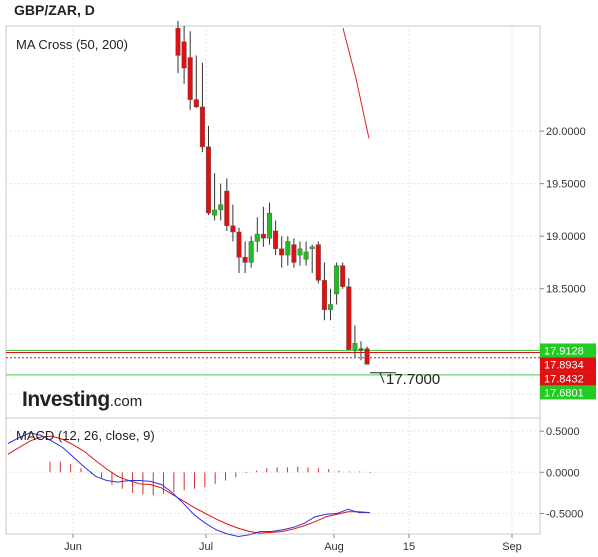 Image resolution: width=598 pixels, height=557 pixels. What do you see at coordinates (564, 393) in the screenshot?
I see `price-tag-label-3: 17.6801` at bounding box center [564, 393].